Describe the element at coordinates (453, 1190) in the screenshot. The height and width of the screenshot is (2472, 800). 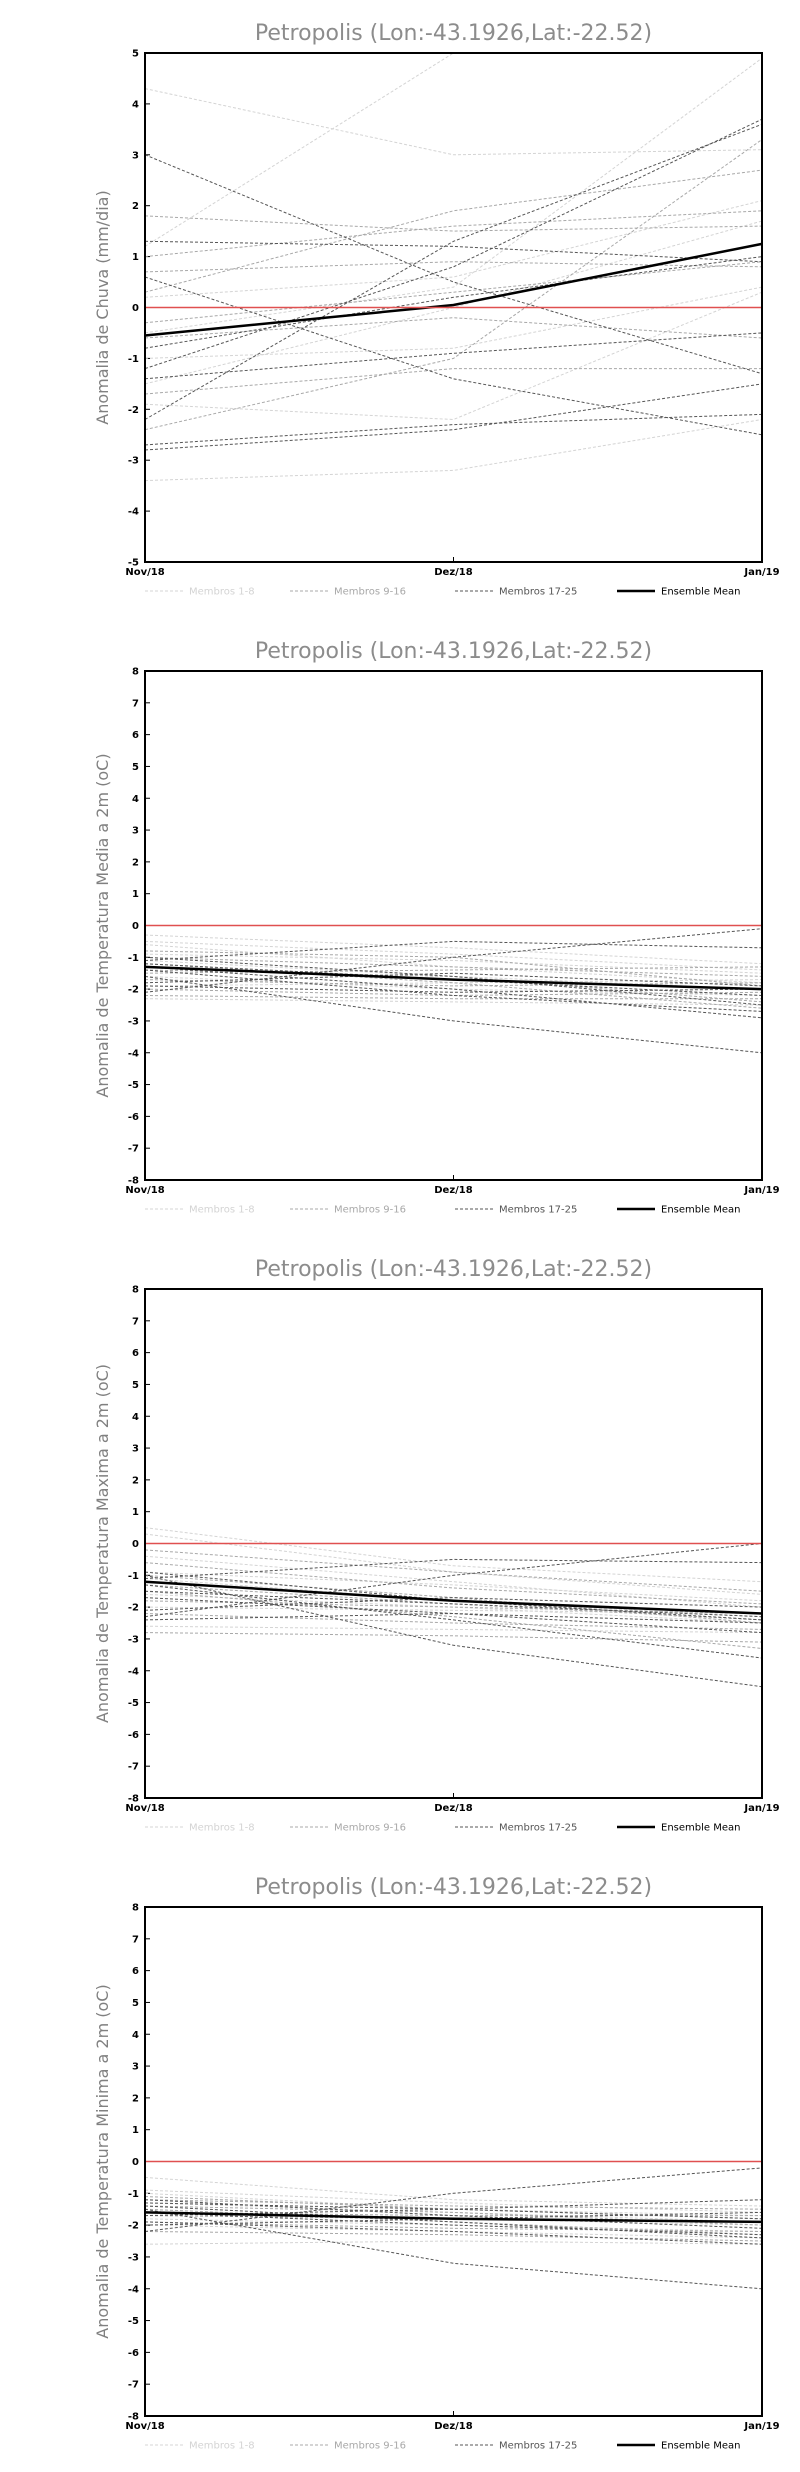
I see `x-tick-label: Dez/18` at that location.